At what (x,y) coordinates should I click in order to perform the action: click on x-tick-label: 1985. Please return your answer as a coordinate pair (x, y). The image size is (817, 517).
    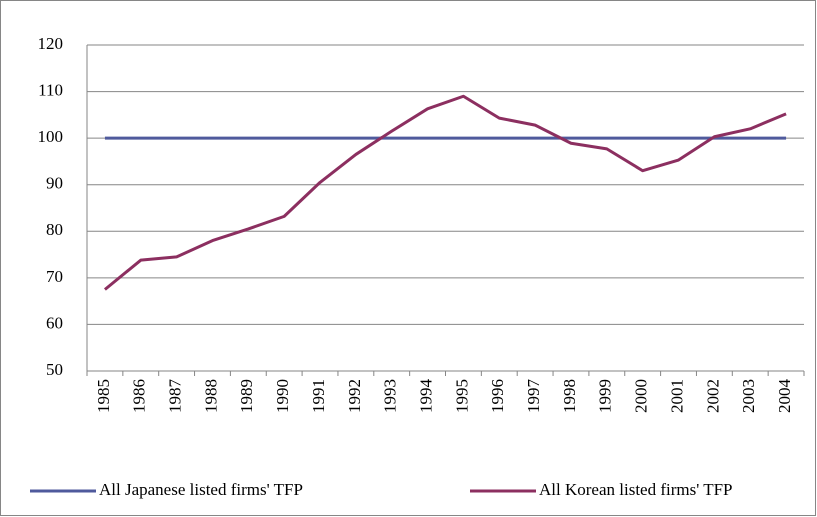
    Looking at the image, I should click on (103, 396).